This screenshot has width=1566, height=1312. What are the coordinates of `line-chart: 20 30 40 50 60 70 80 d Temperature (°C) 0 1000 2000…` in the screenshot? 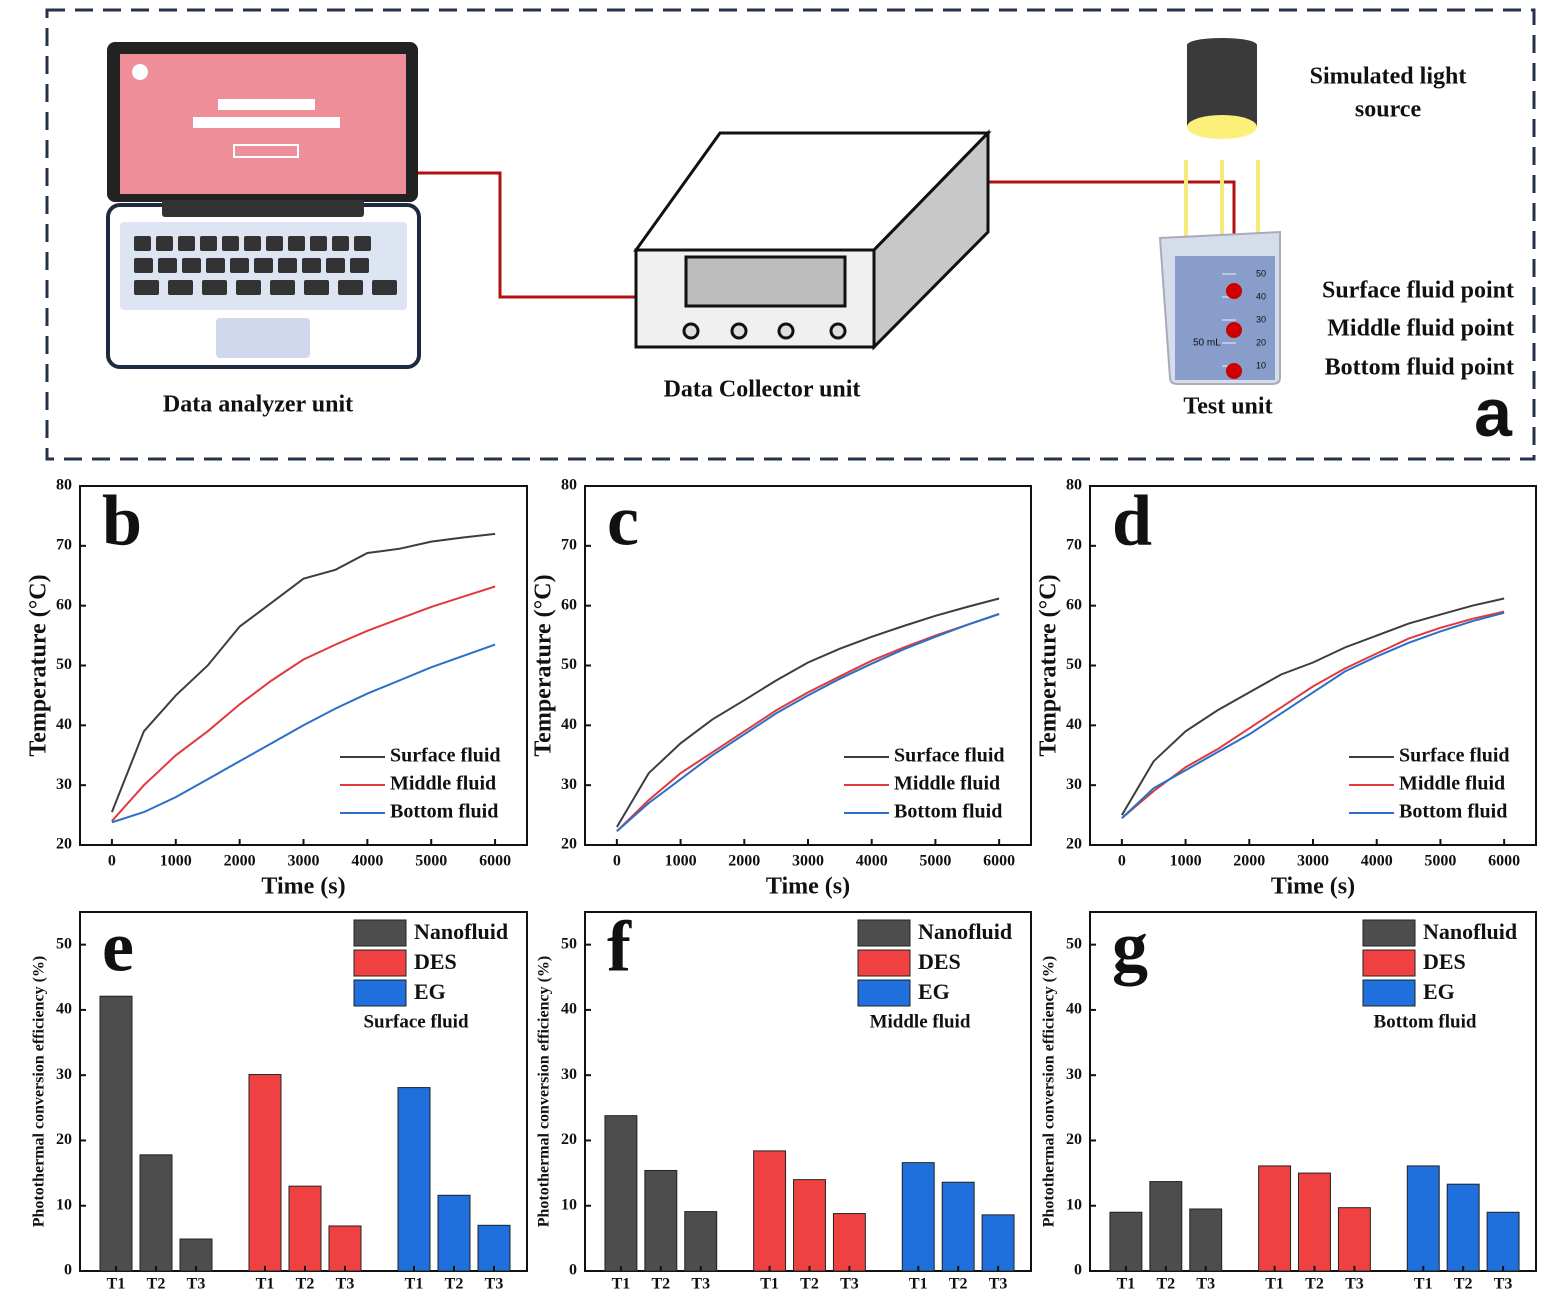 It's located at (1286, 688).